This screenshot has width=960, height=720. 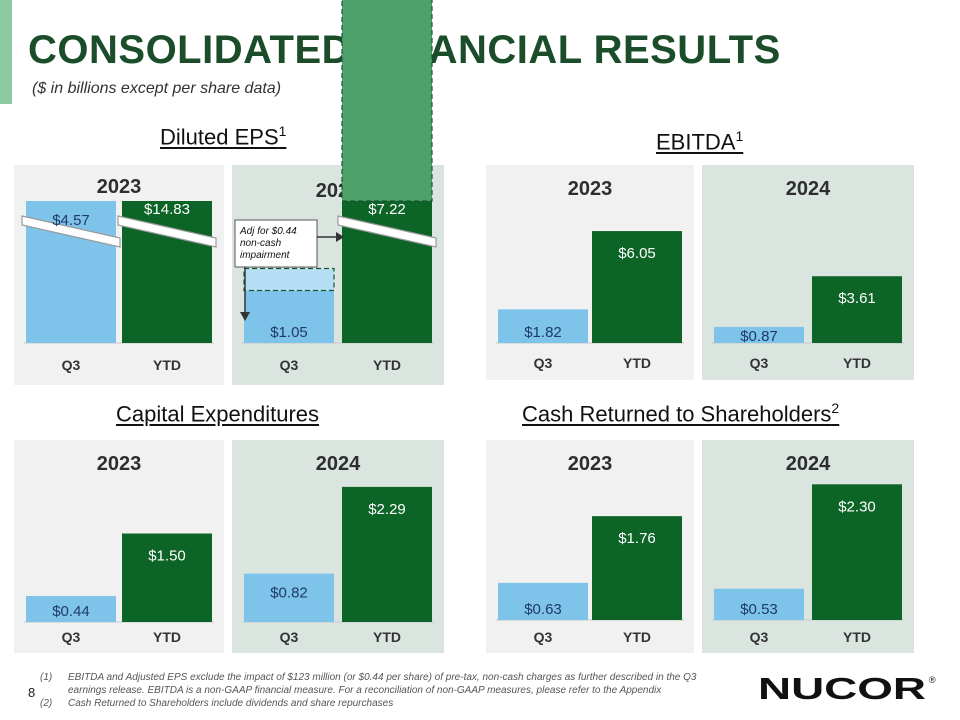 What do you see at coordinates (167, 637) in the screenshot?
I see `capex-2023-ytd-category-label: YTD` at bounding box center [167, 637].